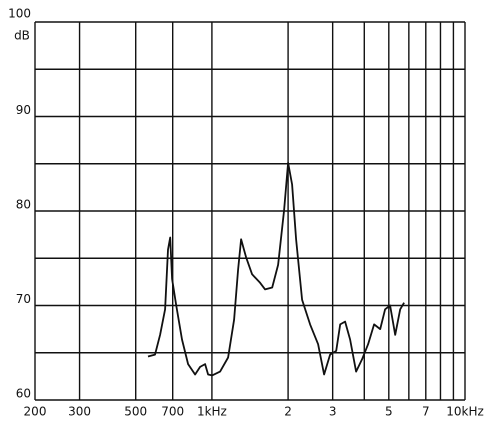  I want to click on y-tick-label: 60, so click(23, 394).